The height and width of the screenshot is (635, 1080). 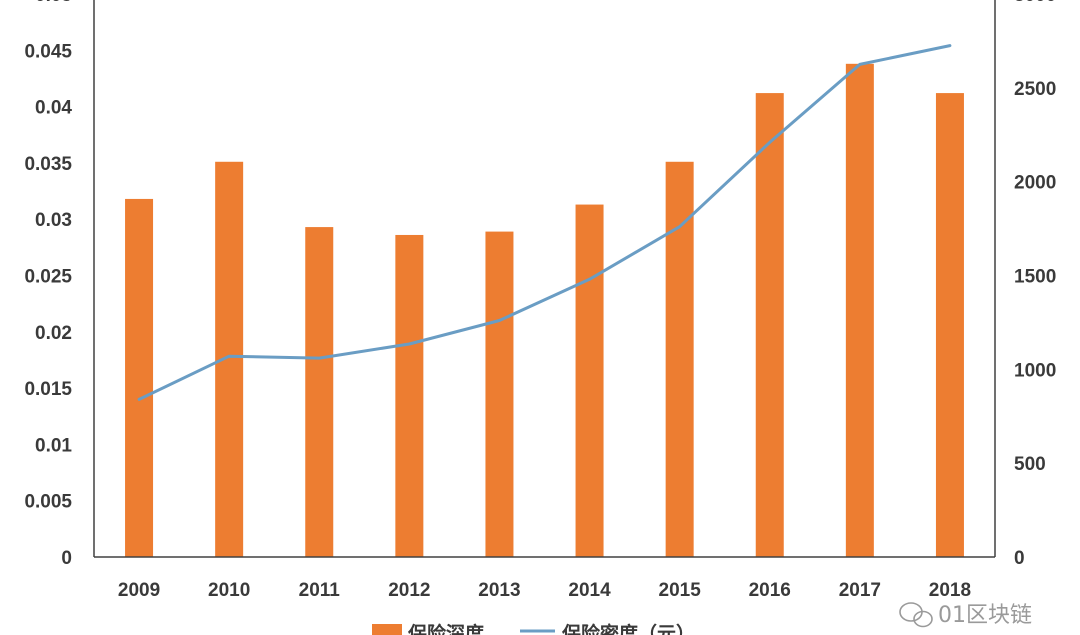 I want to click on watermark: 01区块链, so click(x=965, y=615).